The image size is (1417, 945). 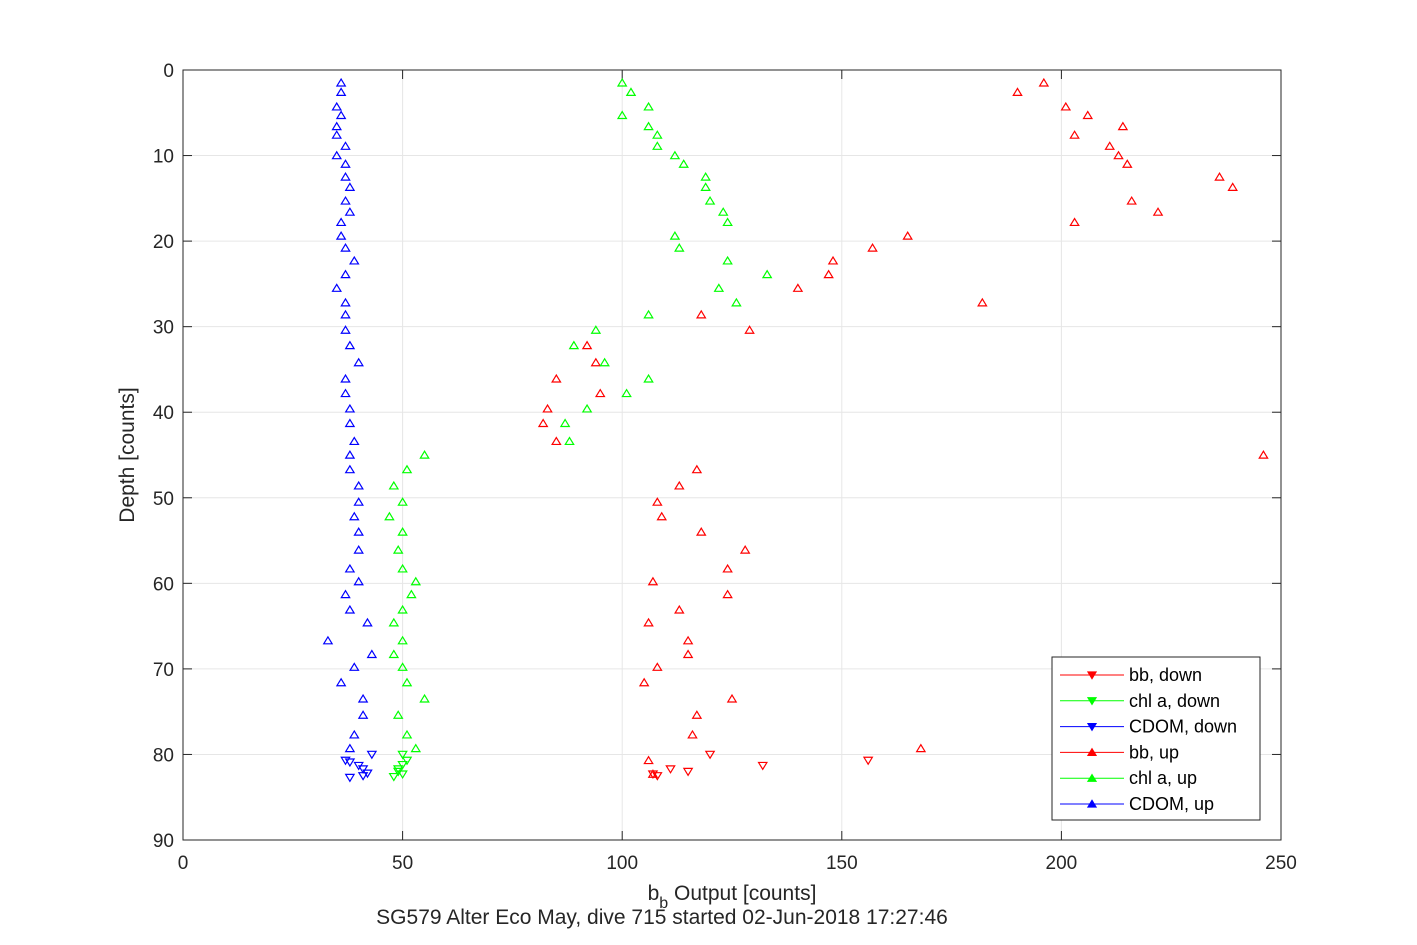 I want to click on y-tick-label: 80, so click(x=163, y=755).